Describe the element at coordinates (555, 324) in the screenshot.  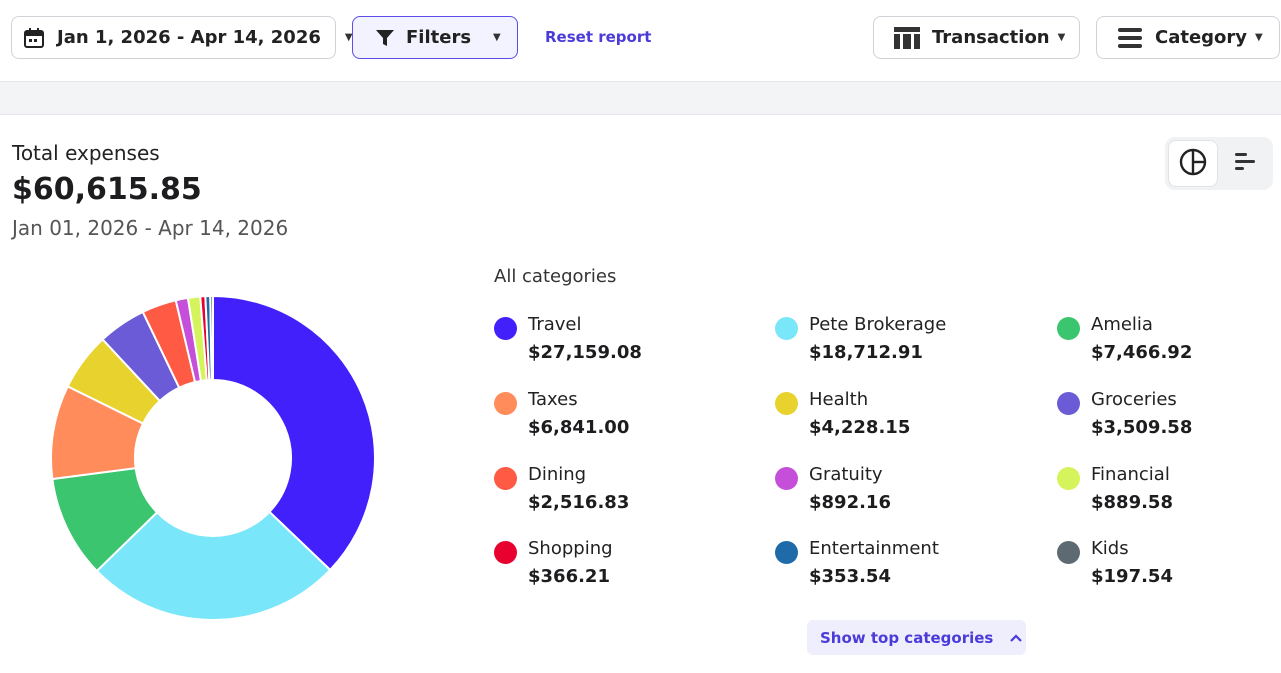
I see `legend-category-name: Travel` at that location.